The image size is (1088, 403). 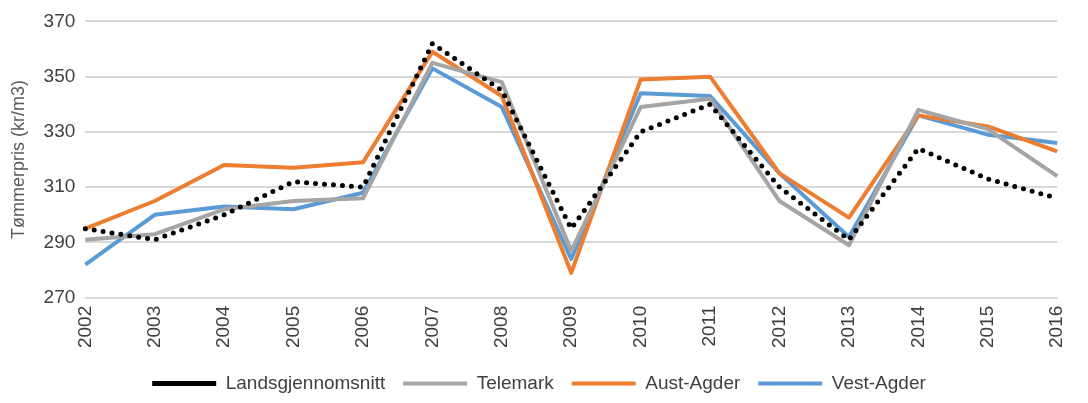 What do you see at coordinates (693, 382) in the screenshot?
I see `legend-label: Aust-Agder` at bounding box center [693, 382].